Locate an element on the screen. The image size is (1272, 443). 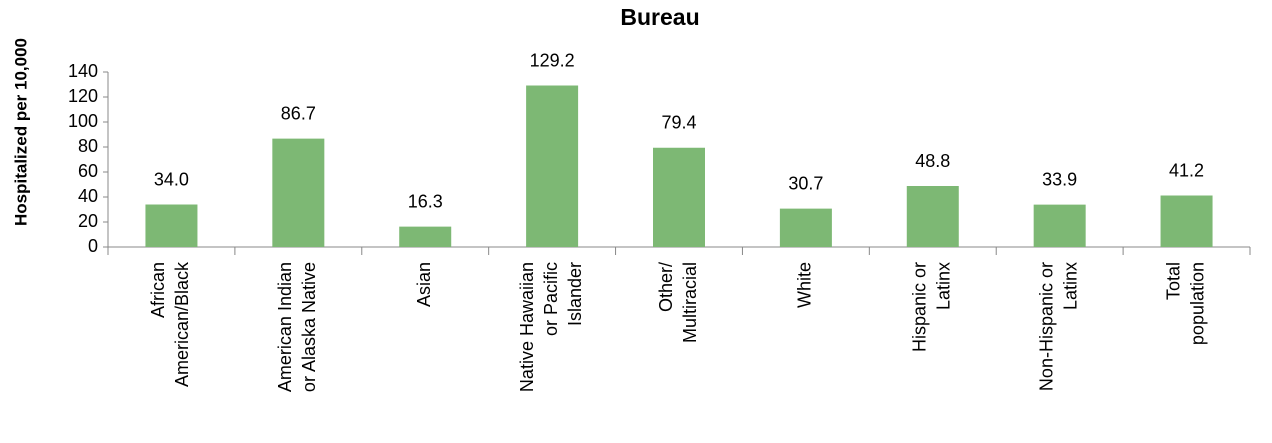
y-tick-label: 40 is located at coordinates (88, 196).